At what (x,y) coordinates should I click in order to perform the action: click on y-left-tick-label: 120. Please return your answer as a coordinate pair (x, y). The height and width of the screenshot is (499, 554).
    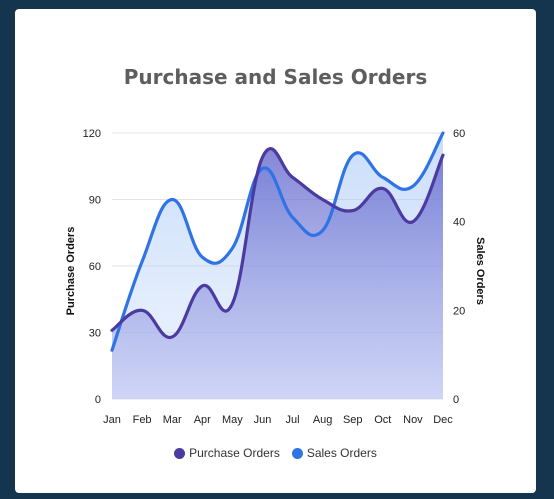
    Looking at the image, I should click on (92, 134).